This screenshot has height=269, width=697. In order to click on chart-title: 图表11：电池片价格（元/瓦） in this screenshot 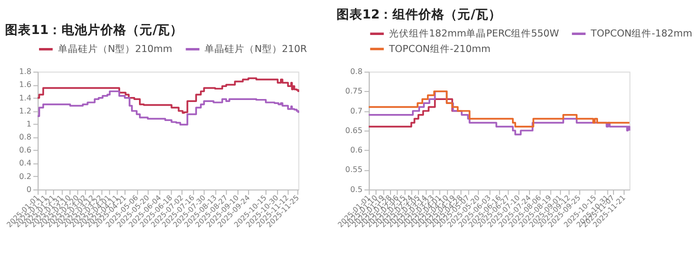, I will do `click(94, 30)`.